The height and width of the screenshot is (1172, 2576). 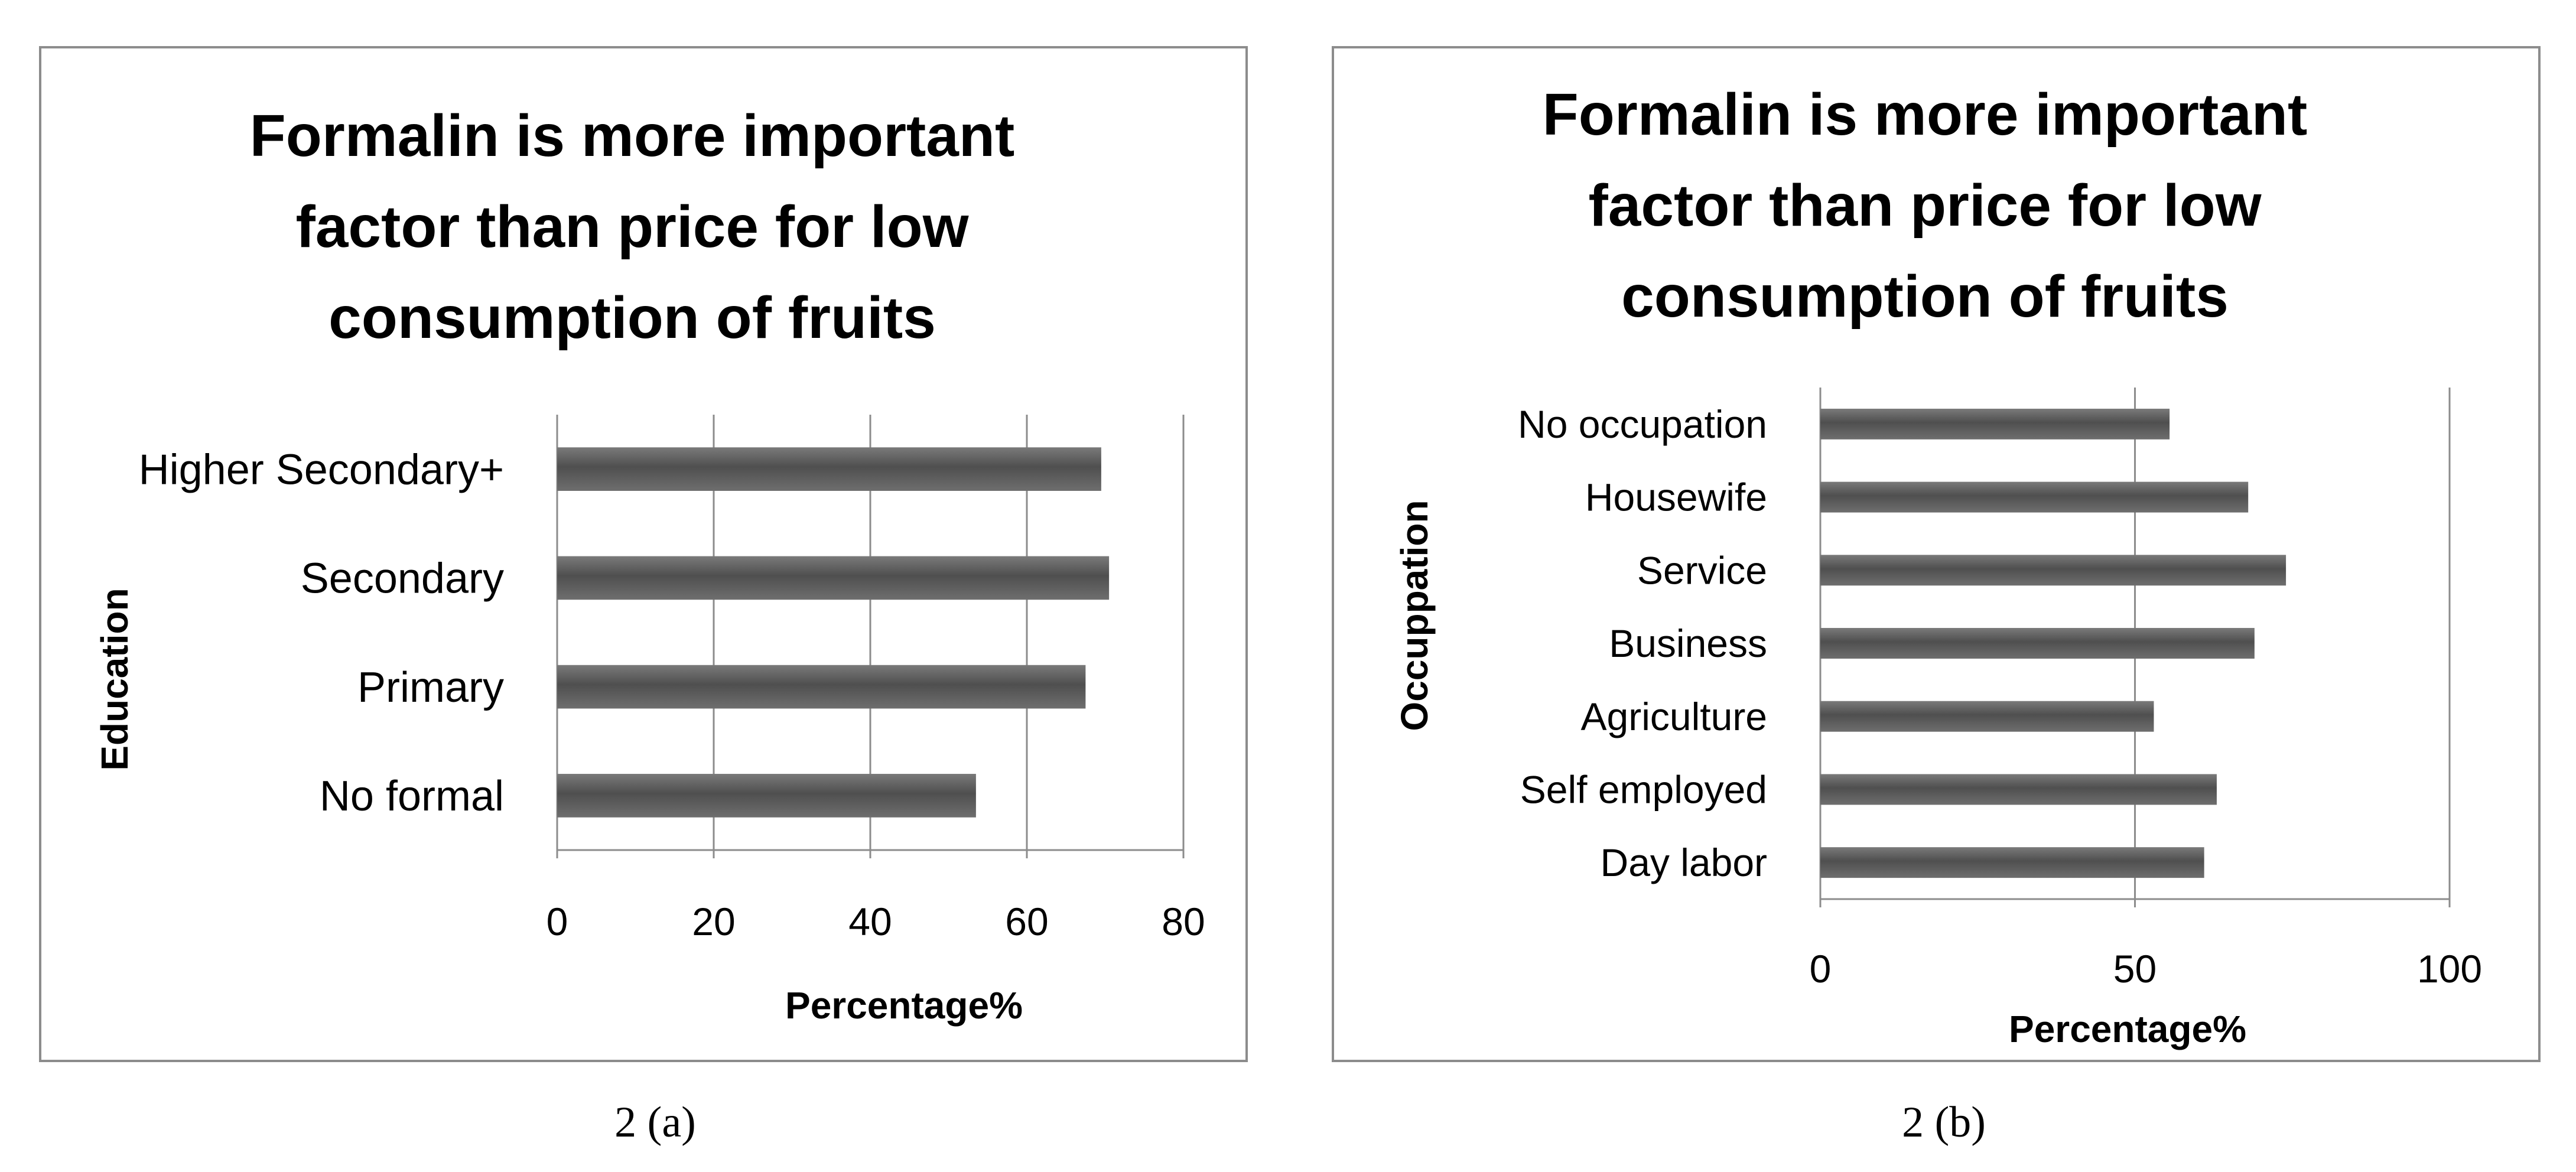 What do you see at coordinates (767, 796) in the screenshot?
I see `bar-no-formal` at bounding box center [767, 796].